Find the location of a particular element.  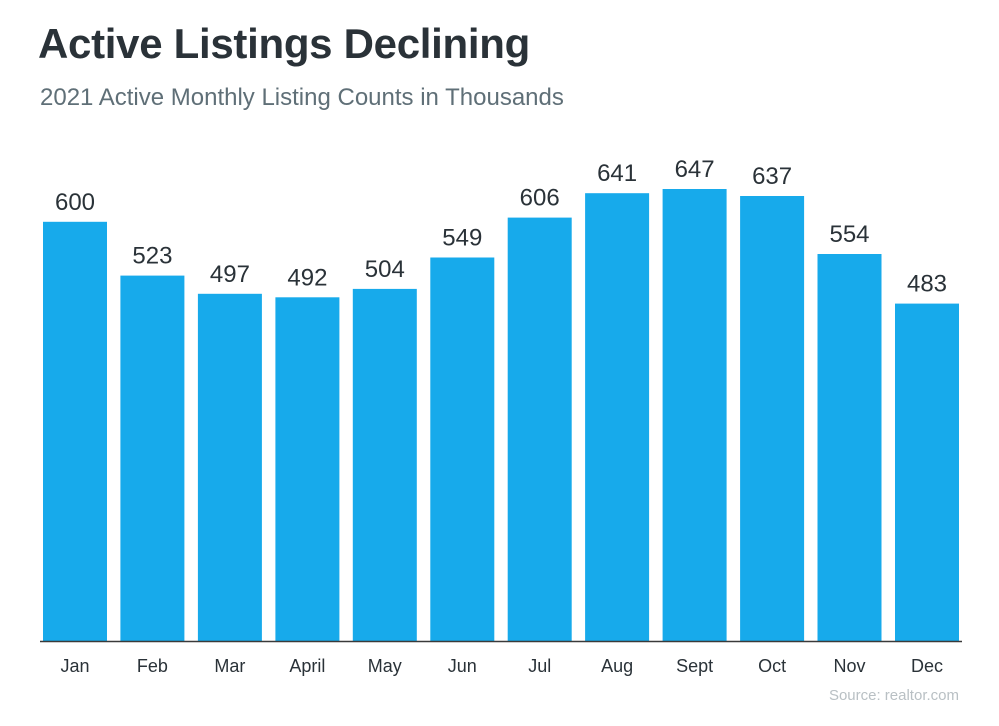

data-label-jan: 600 is located at coordinates (75, 202).